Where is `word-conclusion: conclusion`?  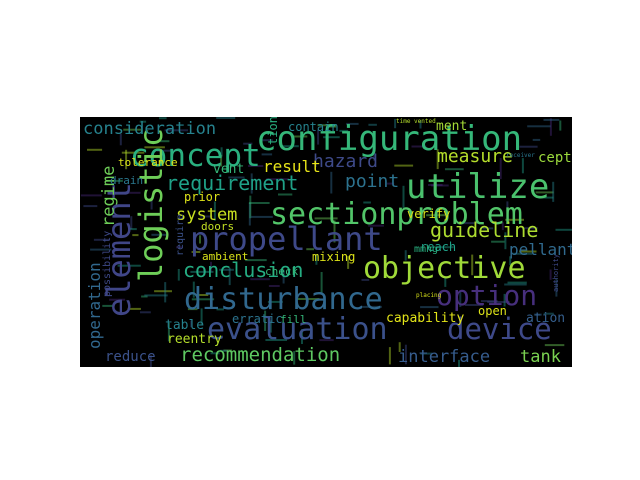
word-conclusion: conclusion is located at coordinates (243, 270).